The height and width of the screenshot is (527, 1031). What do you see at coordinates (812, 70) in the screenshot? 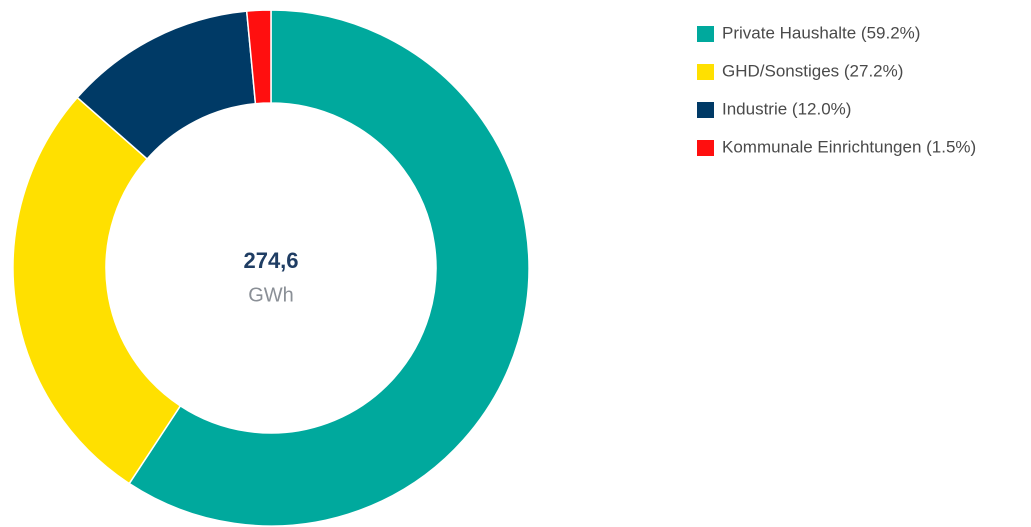
I see `legend-label: GHD/Sonstiges (27.2%)` at bounding box center [812, 70].